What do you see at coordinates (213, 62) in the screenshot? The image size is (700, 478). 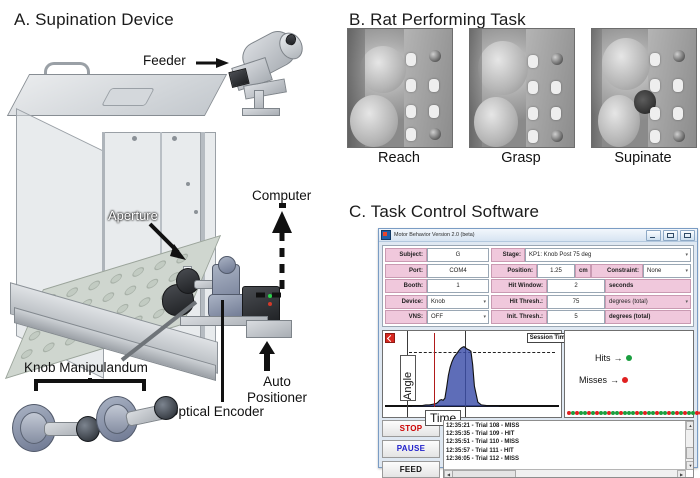 I see `feeder-arrow-icon` at bounding box center [213, 62].